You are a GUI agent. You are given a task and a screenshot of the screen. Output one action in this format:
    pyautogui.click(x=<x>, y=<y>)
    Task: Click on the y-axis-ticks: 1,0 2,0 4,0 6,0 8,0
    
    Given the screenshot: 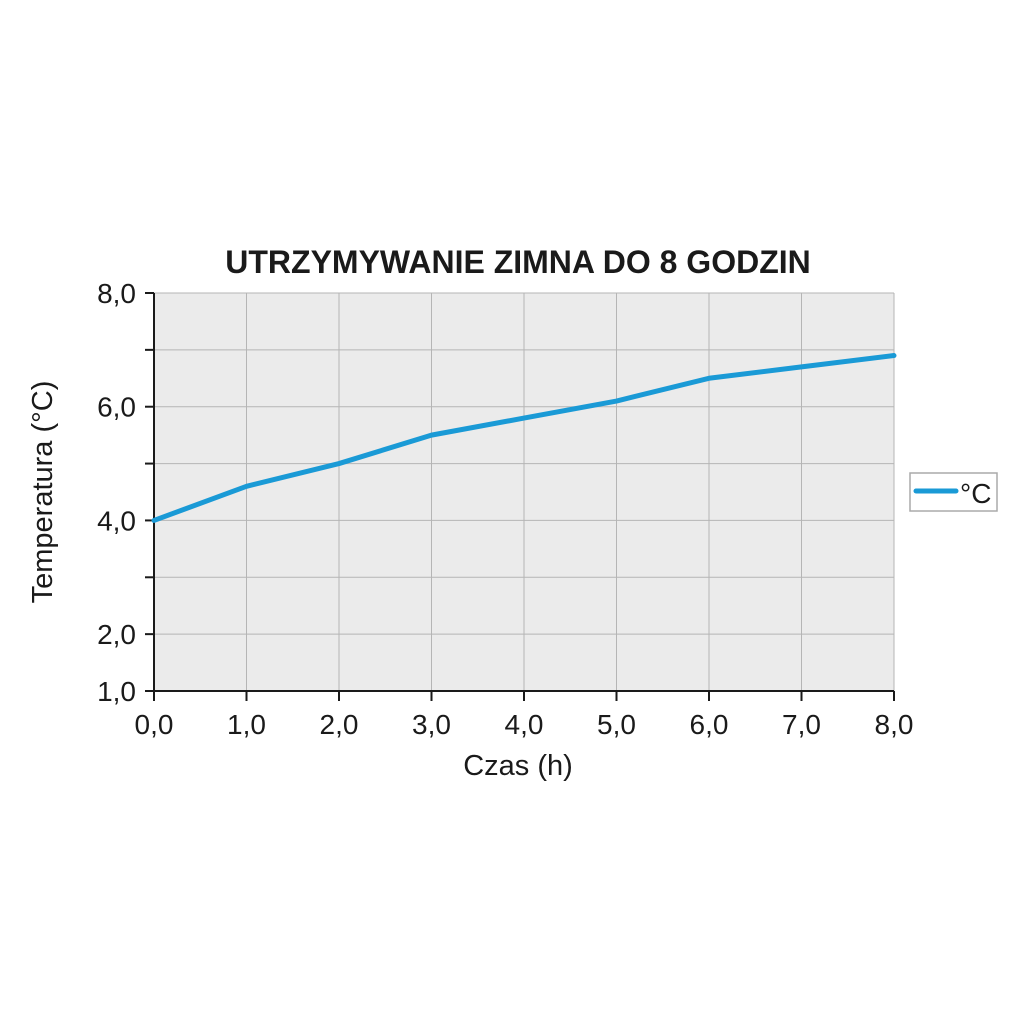 What is the action you would take?
    pyautogui.click(x=125, y=492)
    